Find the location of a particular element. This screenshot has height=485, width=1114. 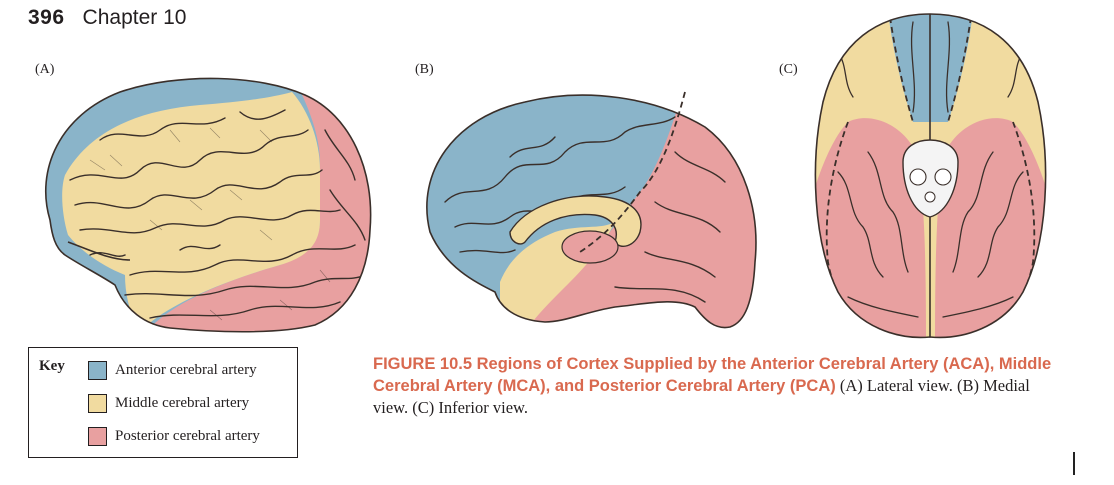

outline-b is located at coordinates (591, 211).